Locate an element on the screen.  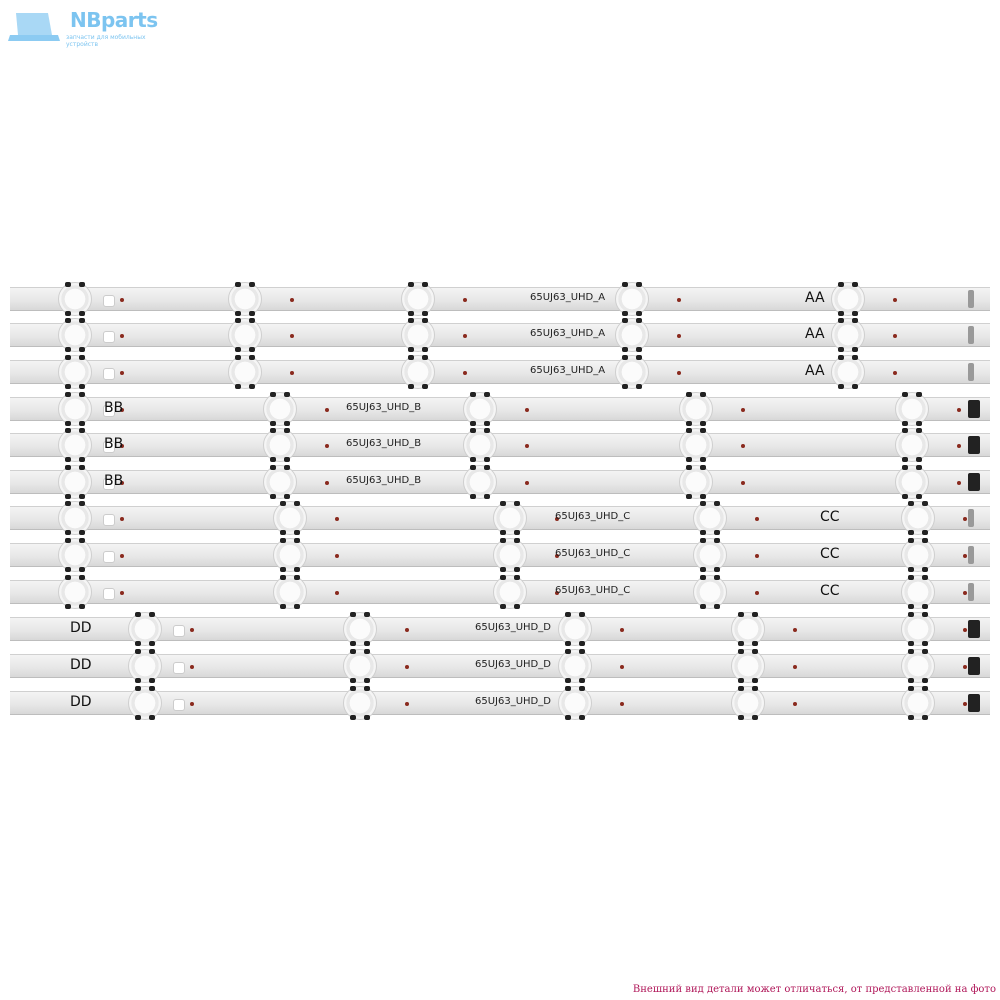
laptop-icon is located at coordinates (34, 27).